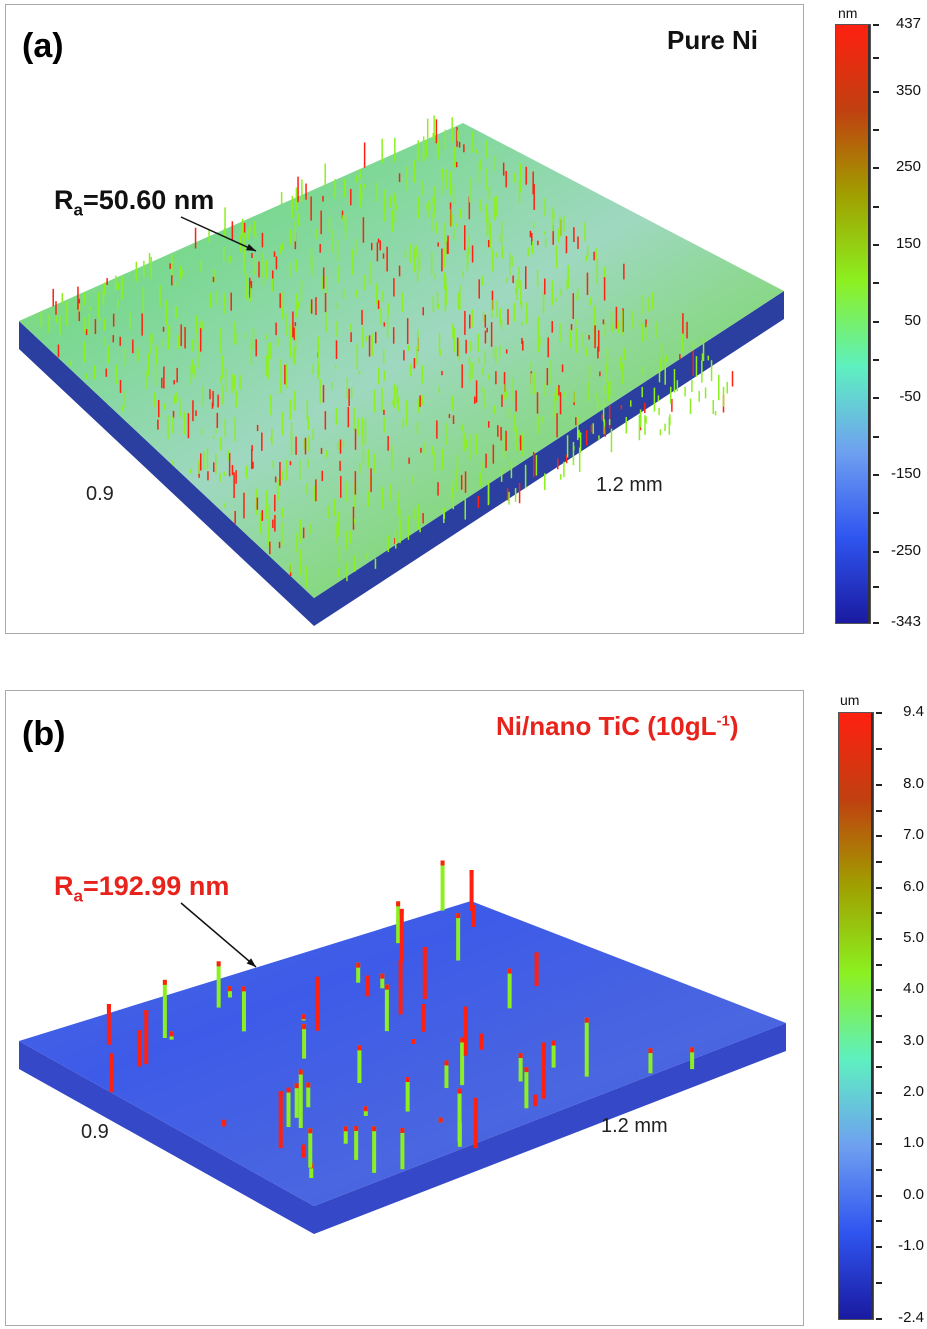  Describe the element at coordinates (905, 474) in the screenshot. I see `colorbar-tick-label: -150` at that location.